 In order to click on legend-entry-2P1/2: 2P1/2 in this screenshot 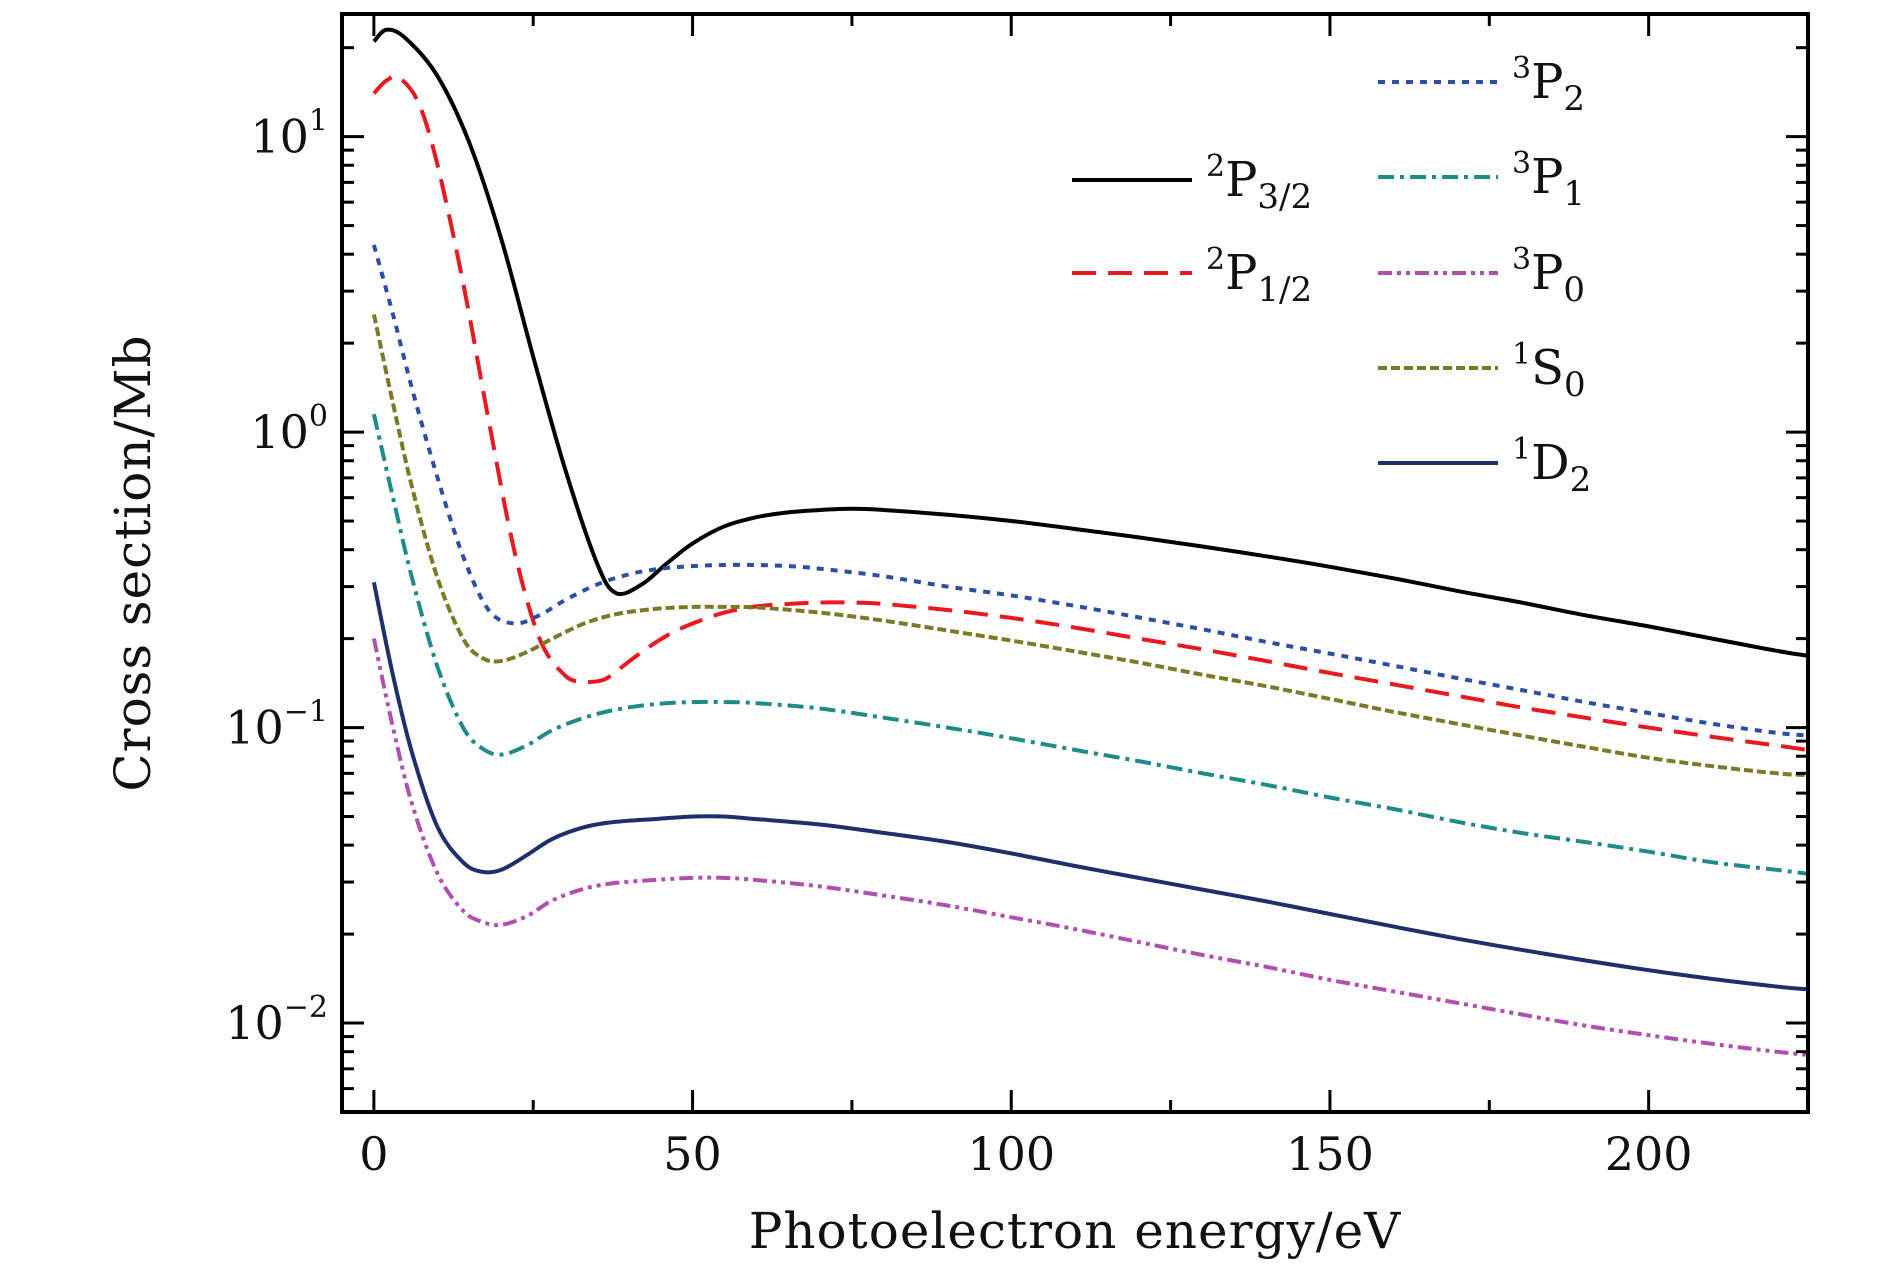, I will do `click(1192, 276)`.